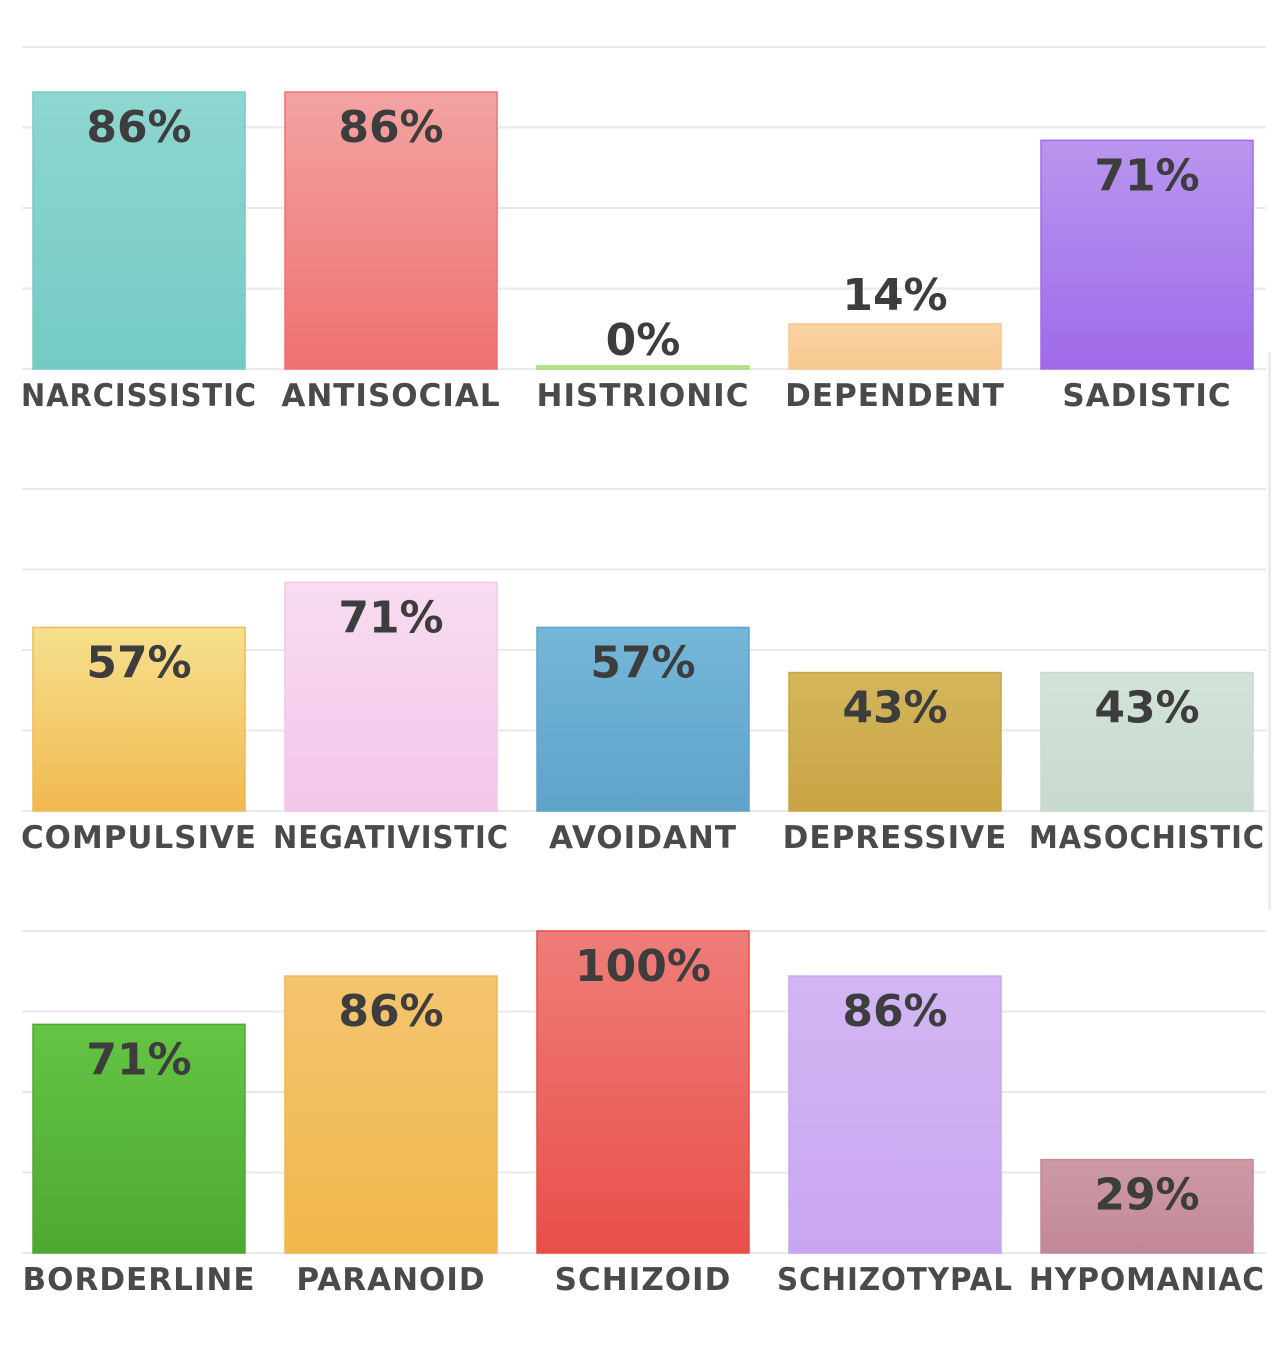  I want to click on category-label: DEPRESSIVE, so click(895, 838).